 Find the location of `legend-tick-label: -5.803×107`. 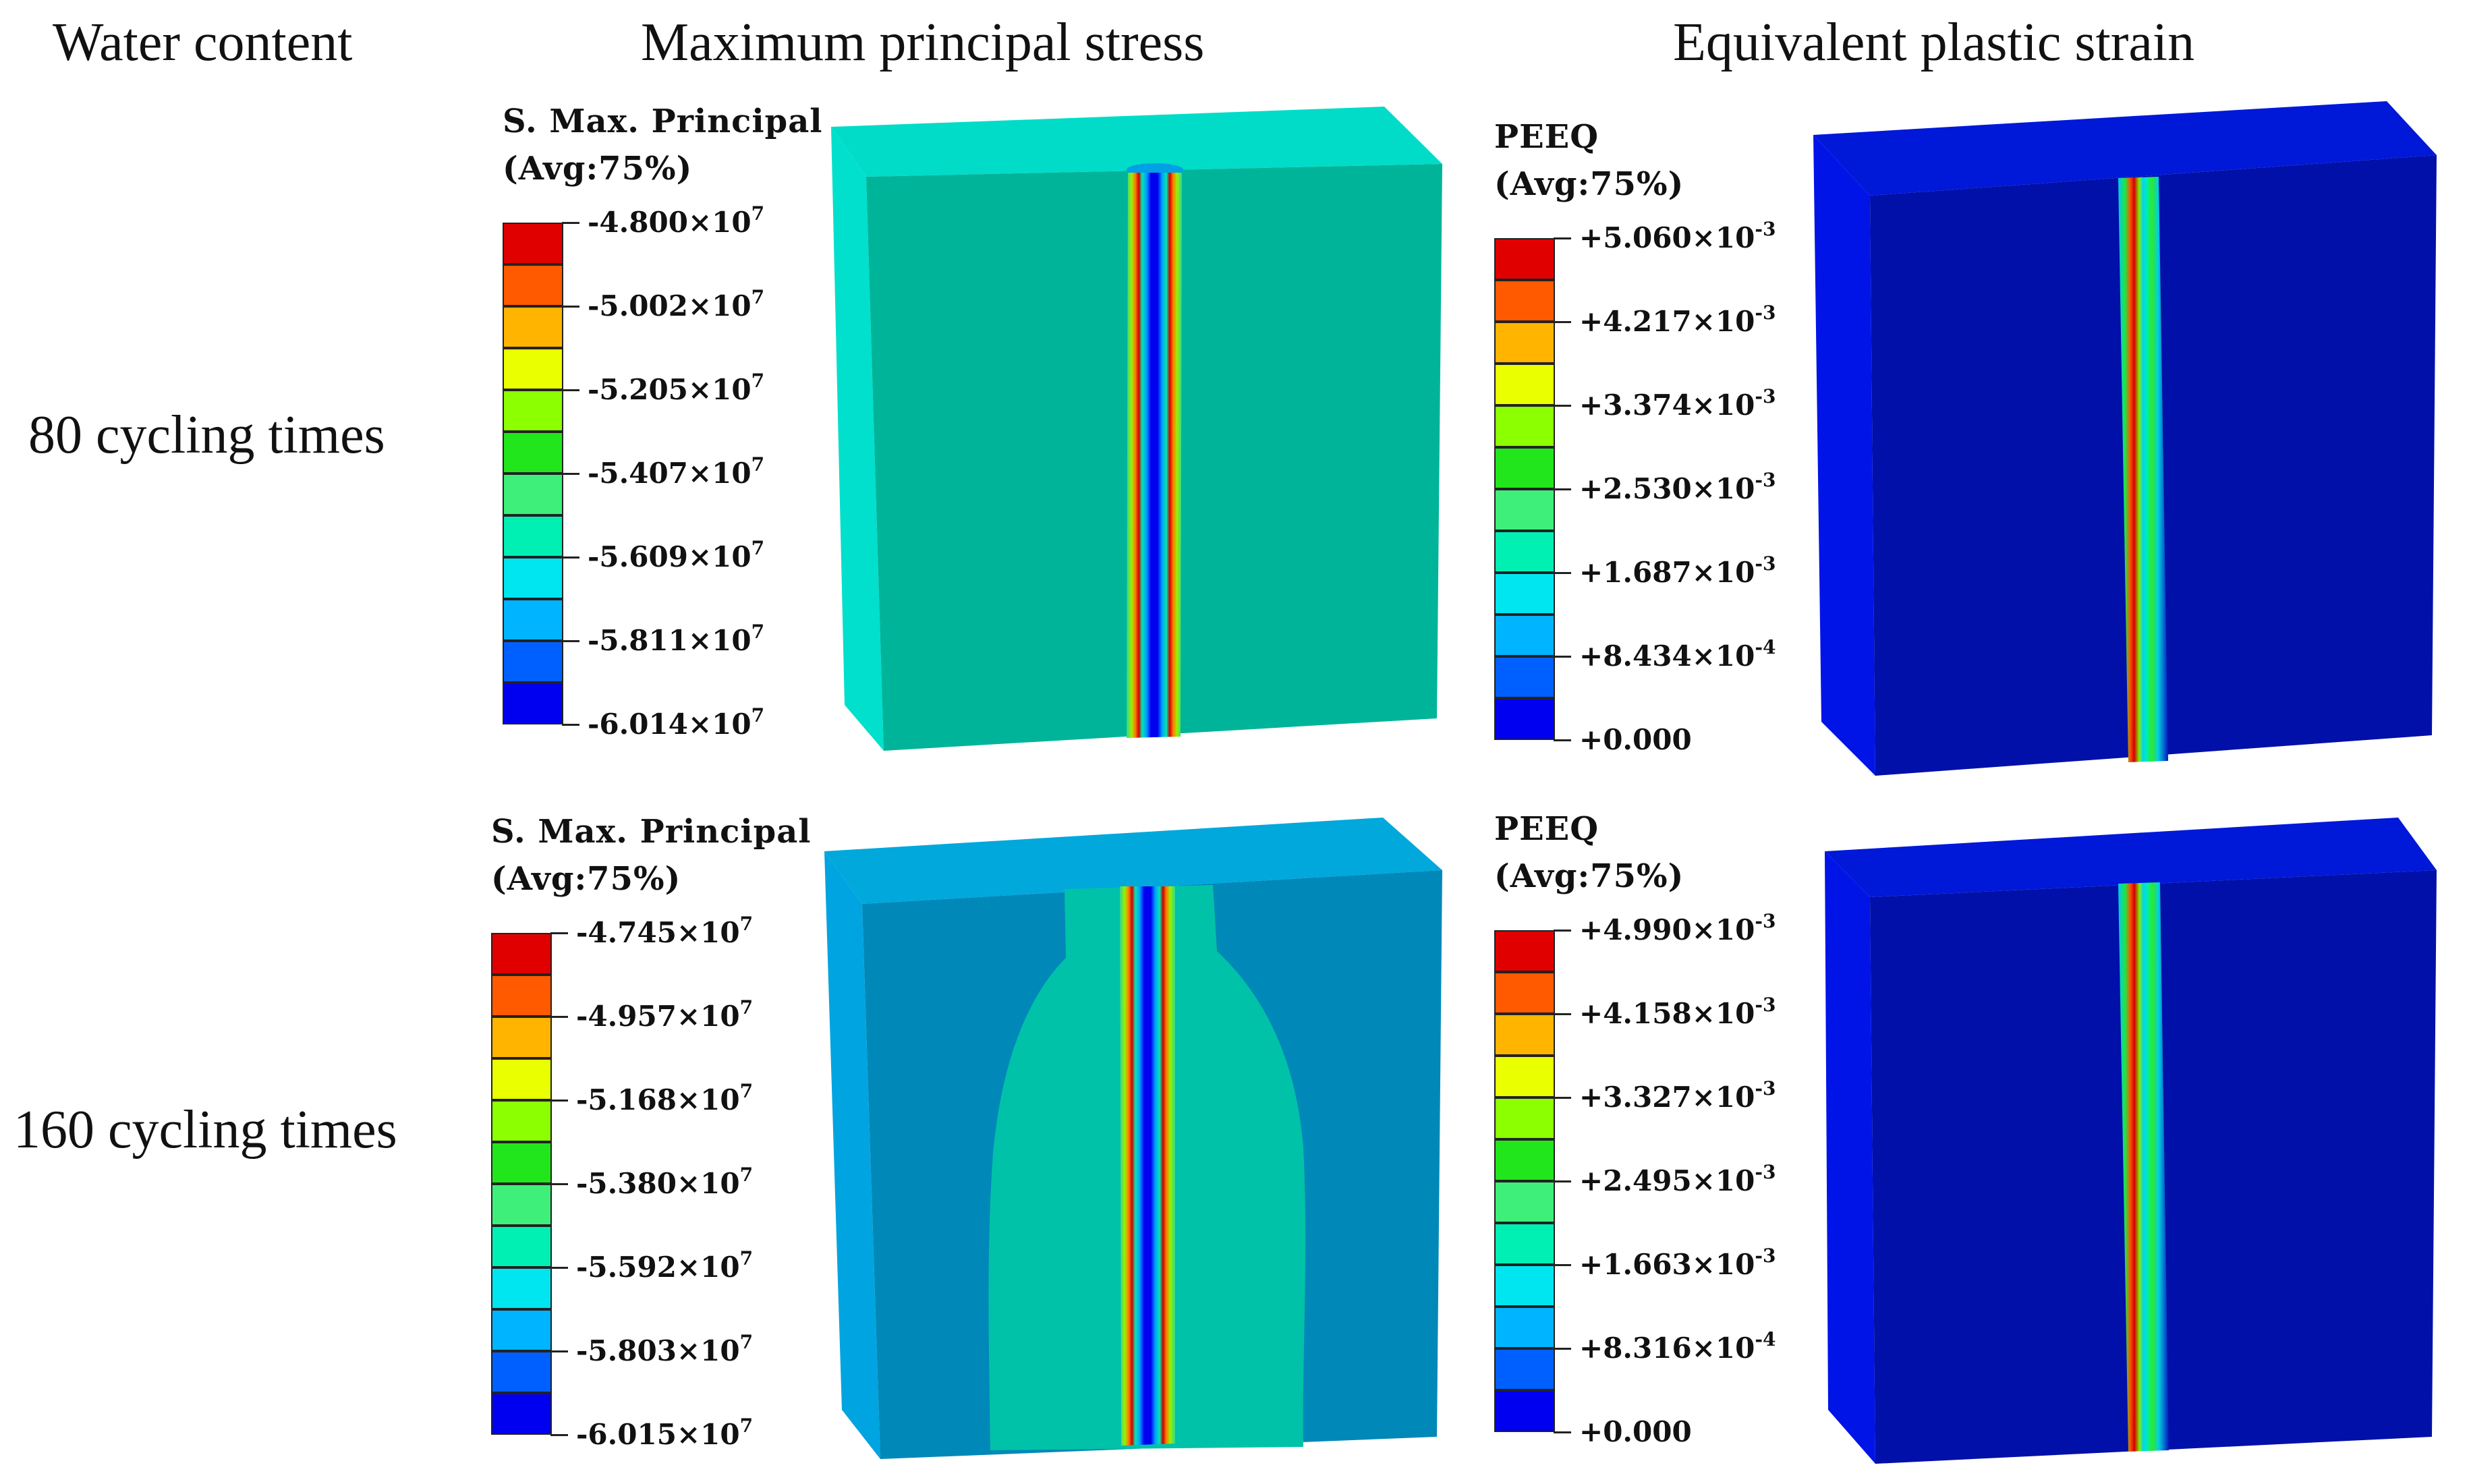

legend-tick-label: -5.803×107 is located at coordinates (665, 1349).